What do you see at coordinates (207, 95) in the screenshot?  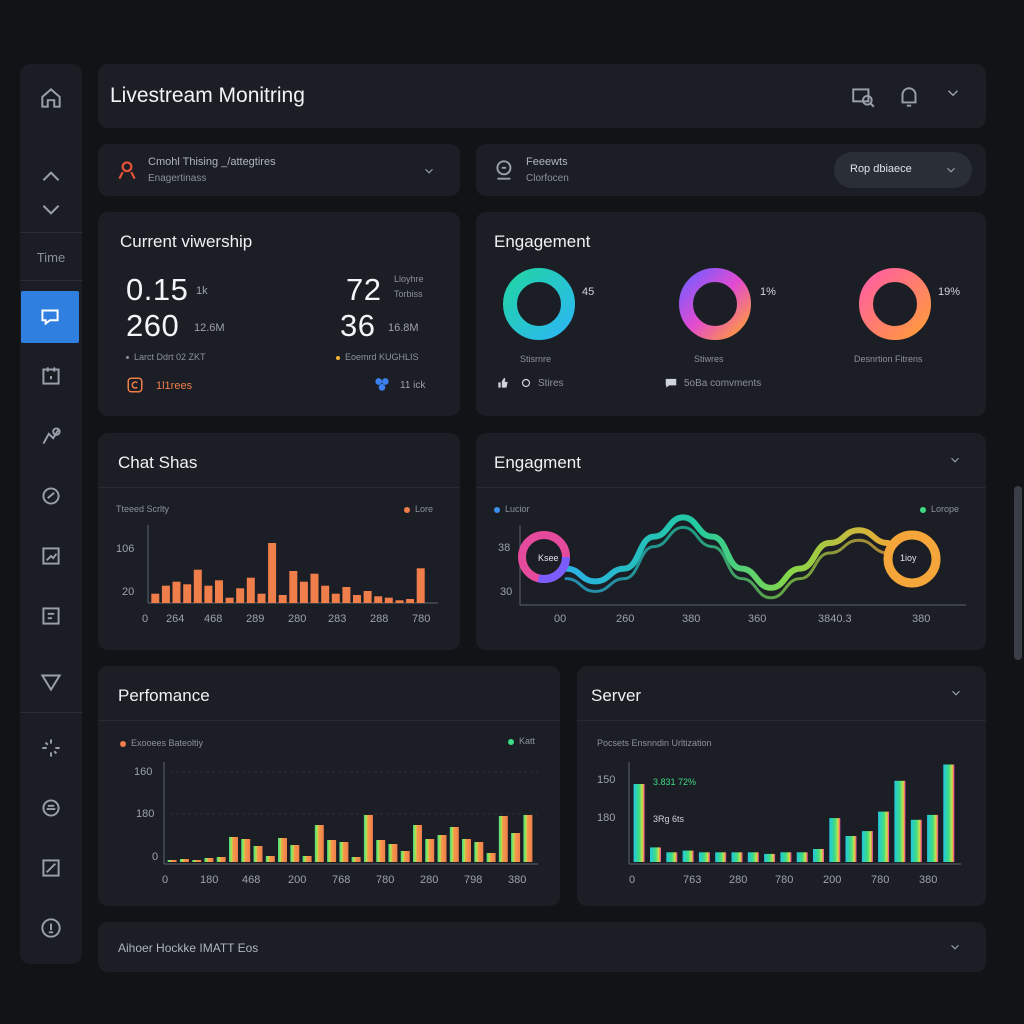 I see `page-title: Livestream Monitring` at bounding box center [207, 95].